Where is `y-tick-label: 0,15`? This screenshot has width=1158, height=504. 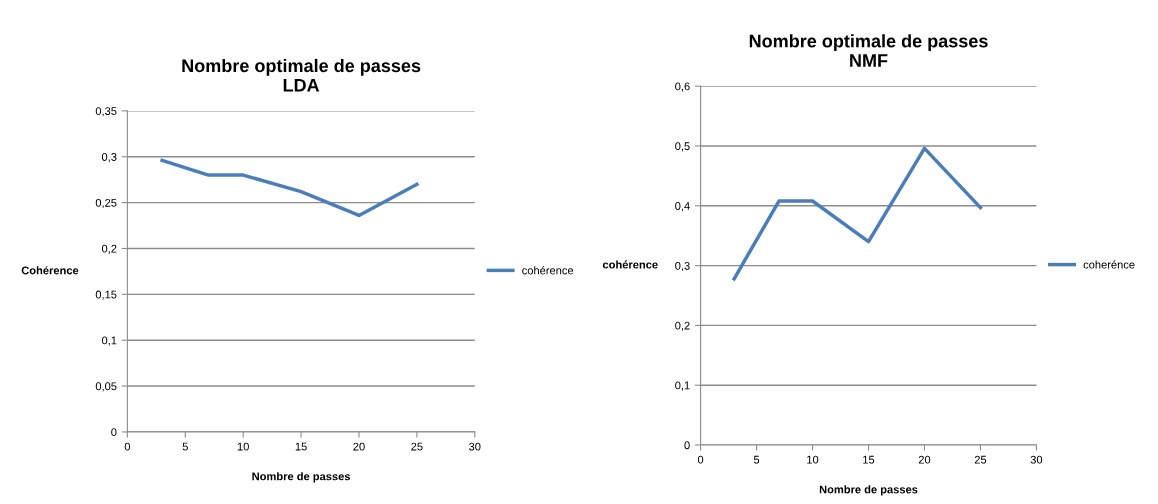 y-tick-label: 0,15 is located at coordinates (106, 295).